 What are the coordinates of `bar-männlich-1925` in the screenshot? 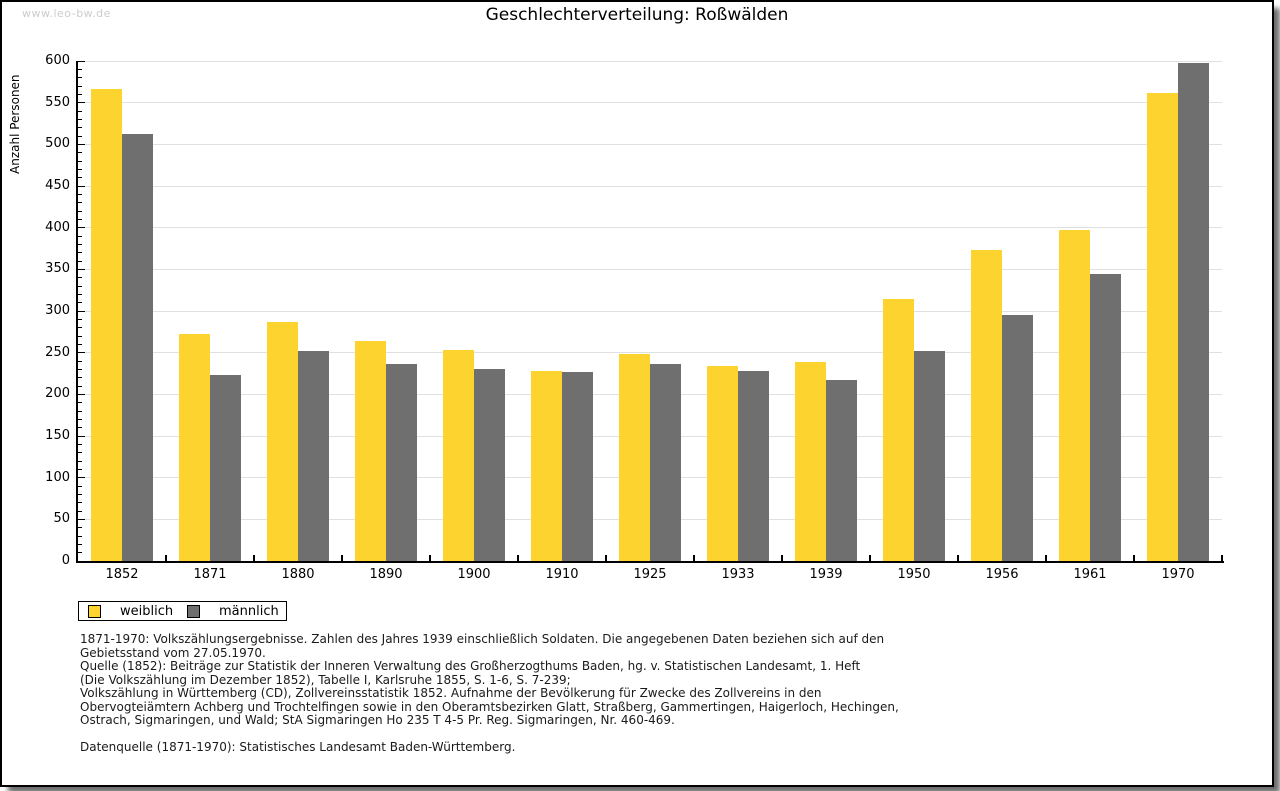 It's located at (665, 462).